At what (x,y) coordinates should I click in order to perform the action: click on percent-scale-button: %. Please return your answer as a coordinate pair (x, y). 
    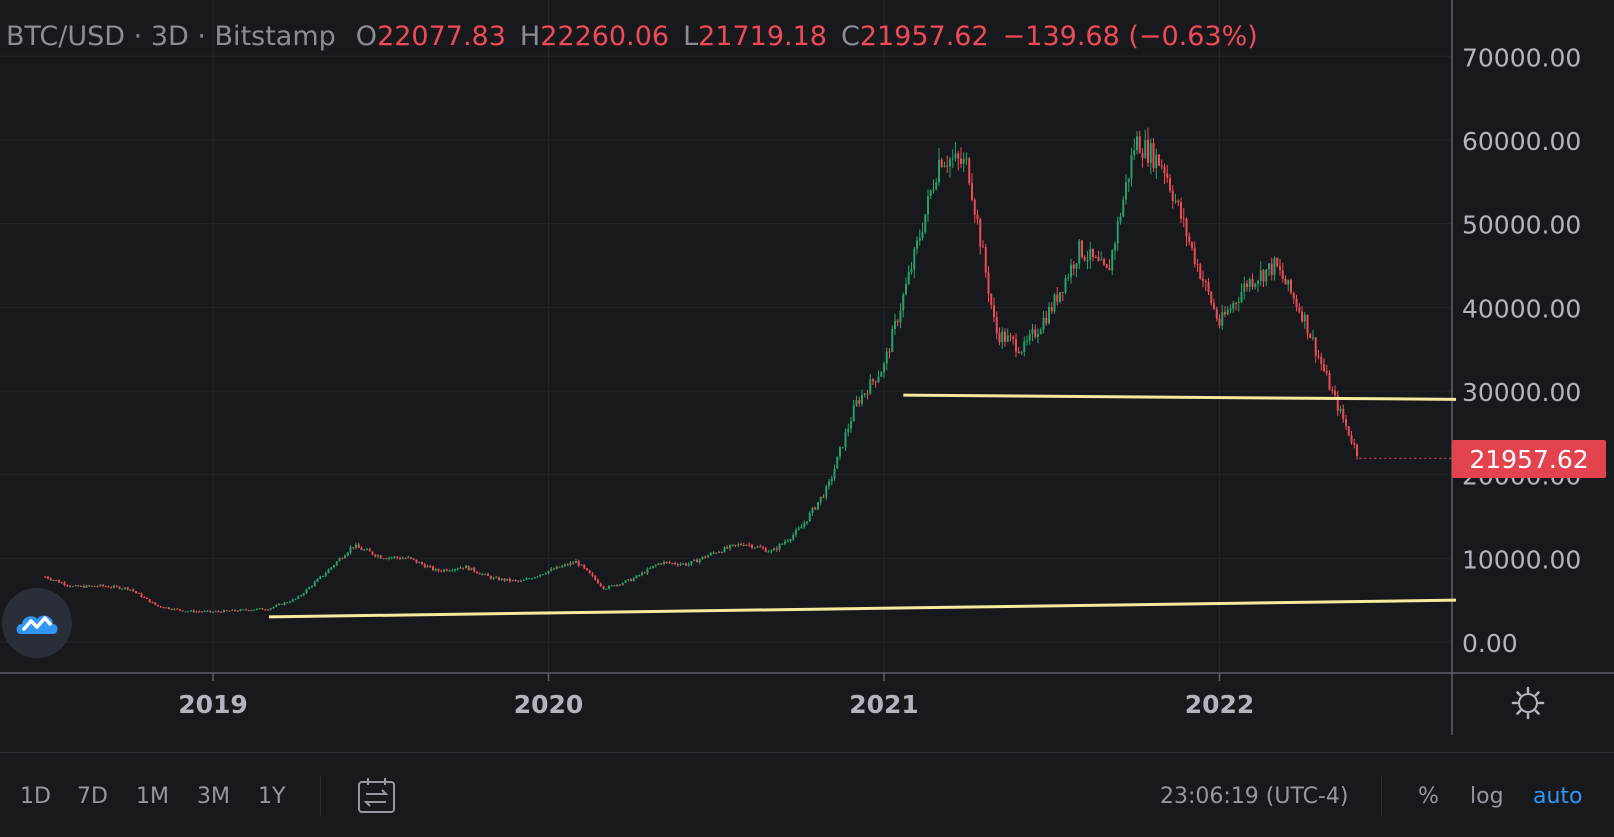
    Looking at the image, I should click on (1428, 796).